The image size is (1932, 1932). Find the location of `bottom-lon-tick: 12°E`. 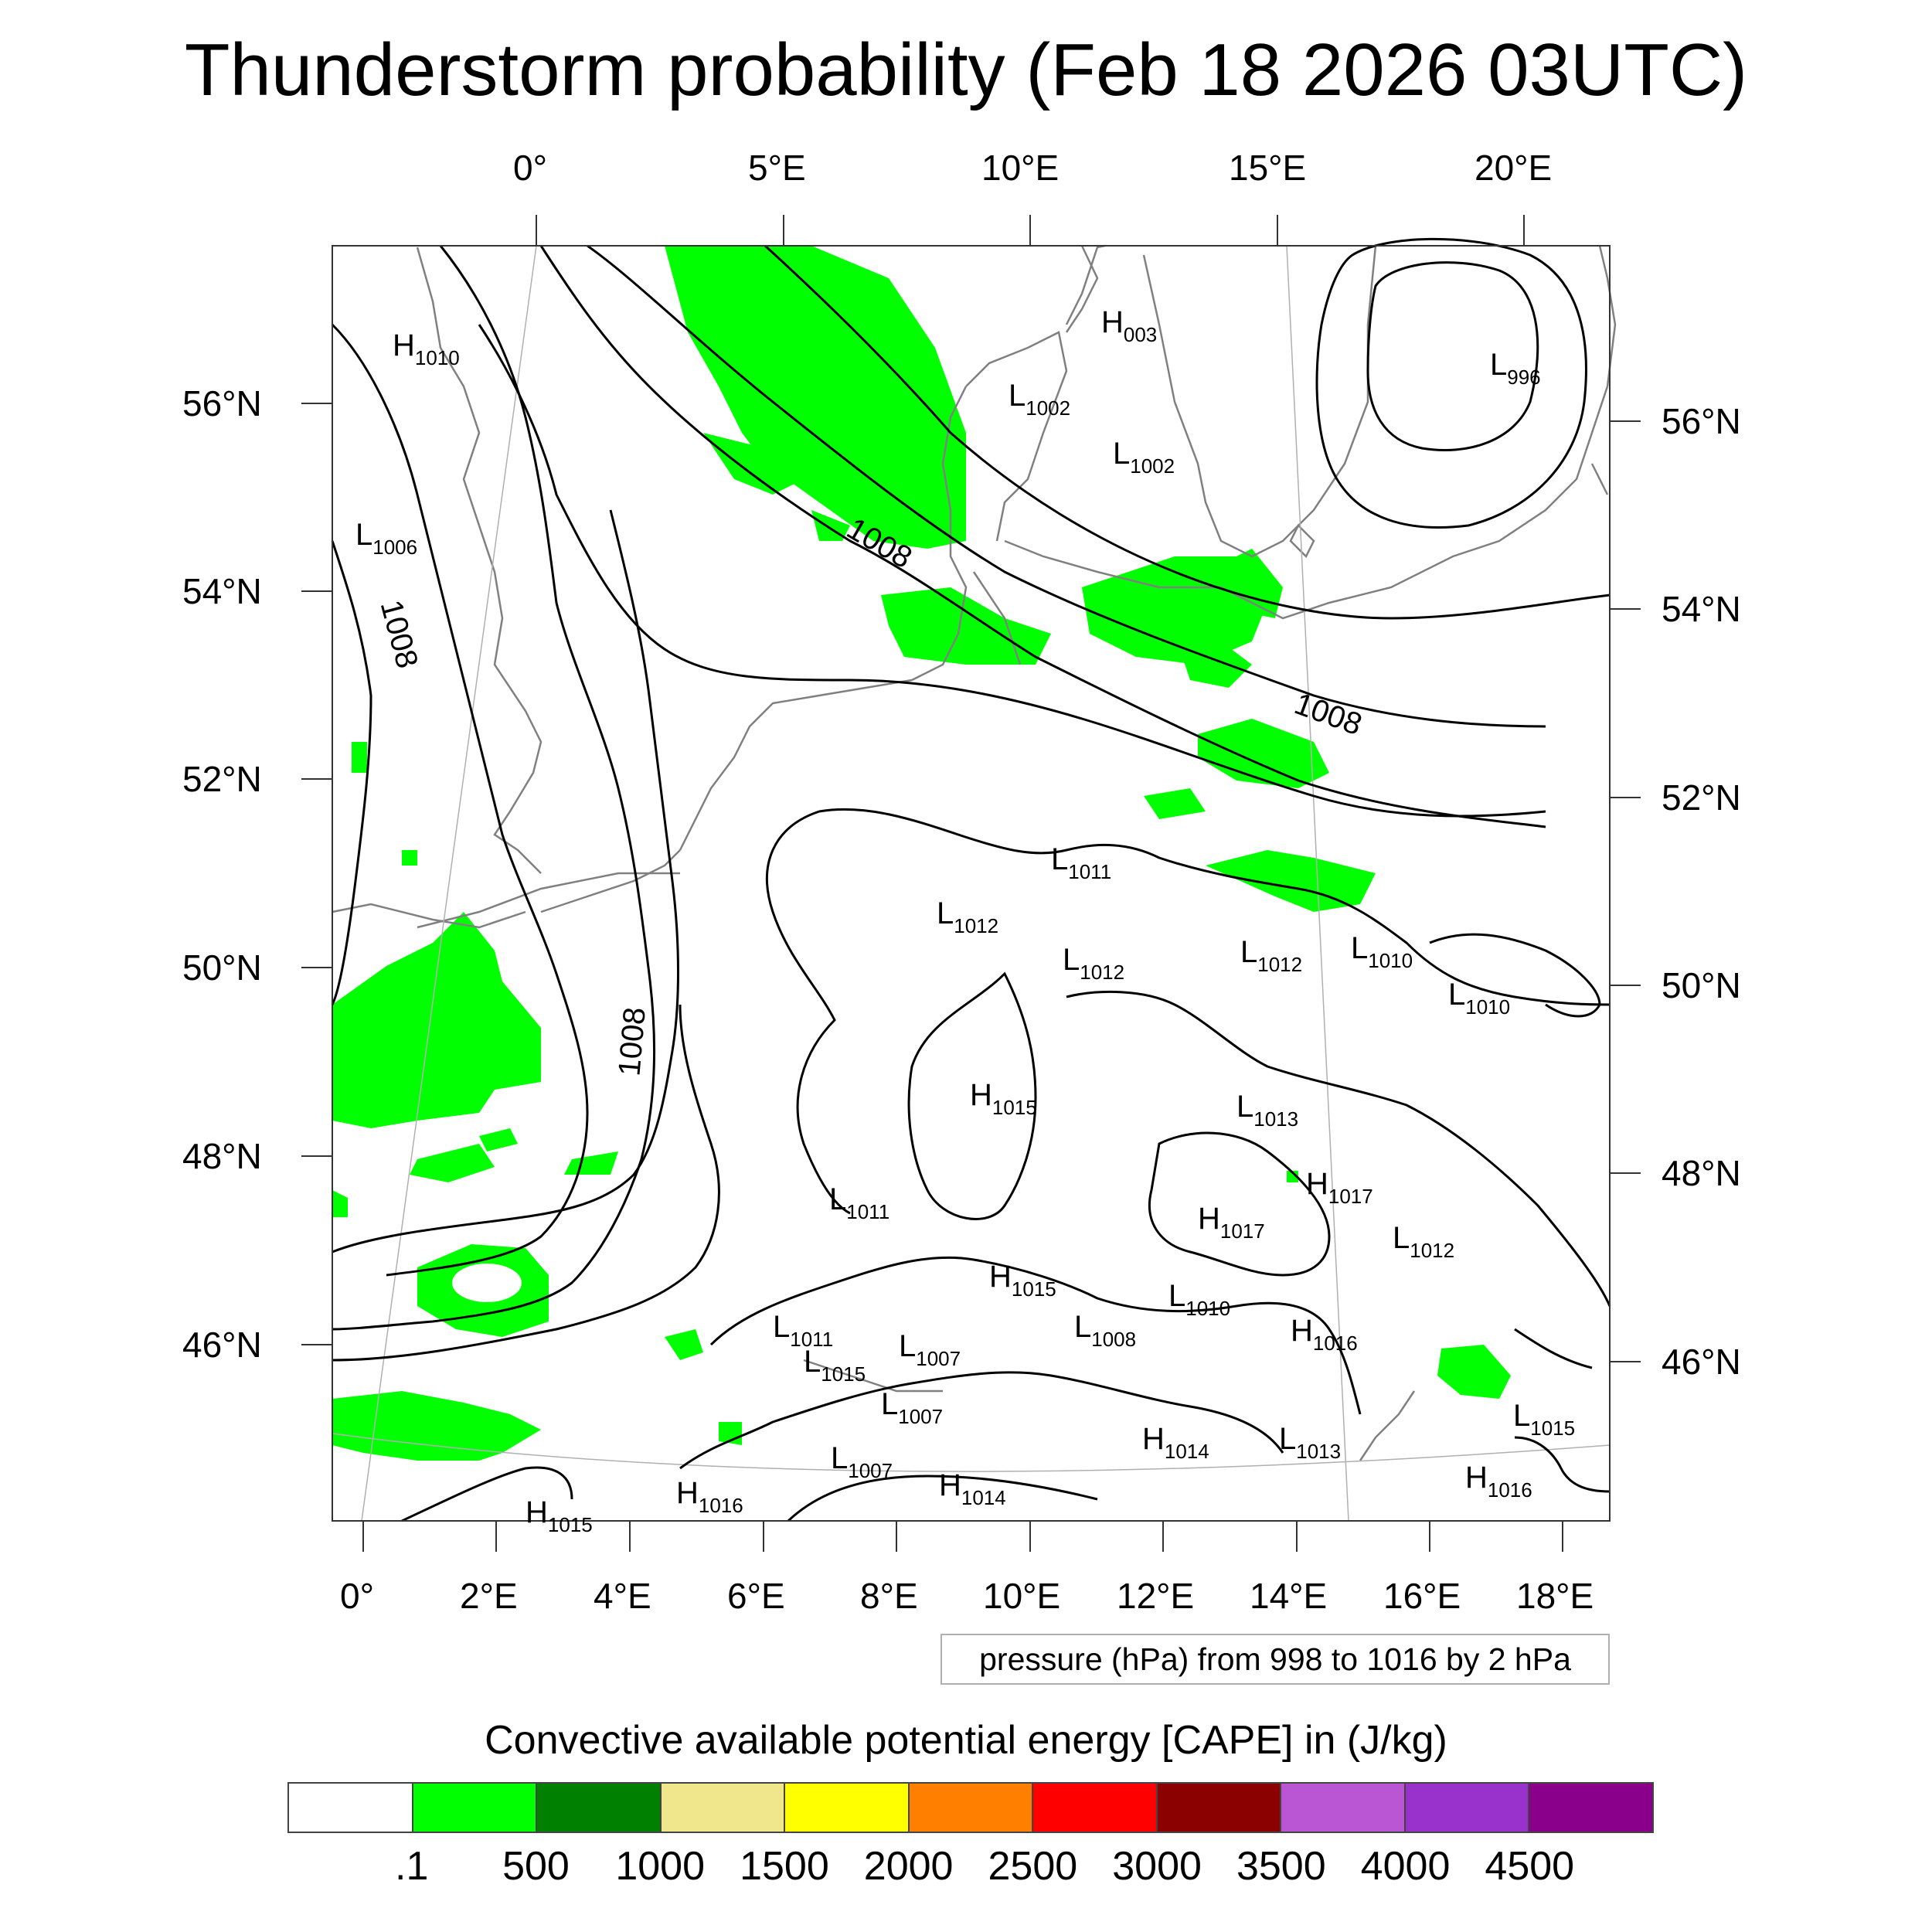

bottom-lon-tick: 12°E is located at coordinates (1156, 1596).